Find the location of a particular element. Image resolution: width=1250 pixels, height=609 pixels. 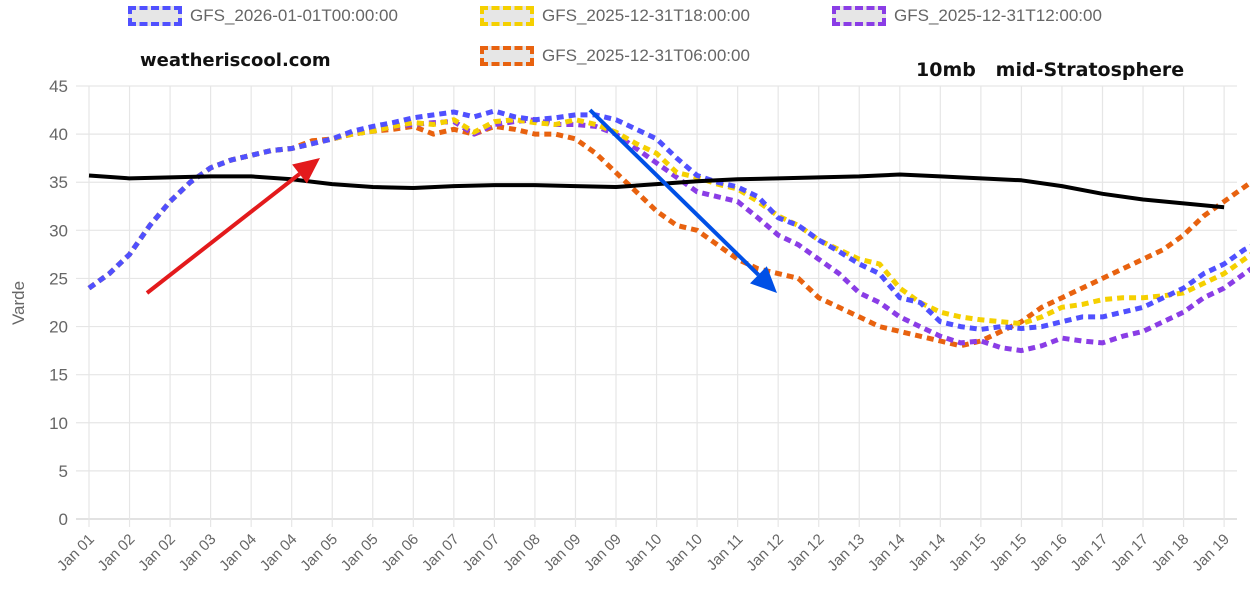

y-tick-label: 35 is located at coordinates (58, 182).